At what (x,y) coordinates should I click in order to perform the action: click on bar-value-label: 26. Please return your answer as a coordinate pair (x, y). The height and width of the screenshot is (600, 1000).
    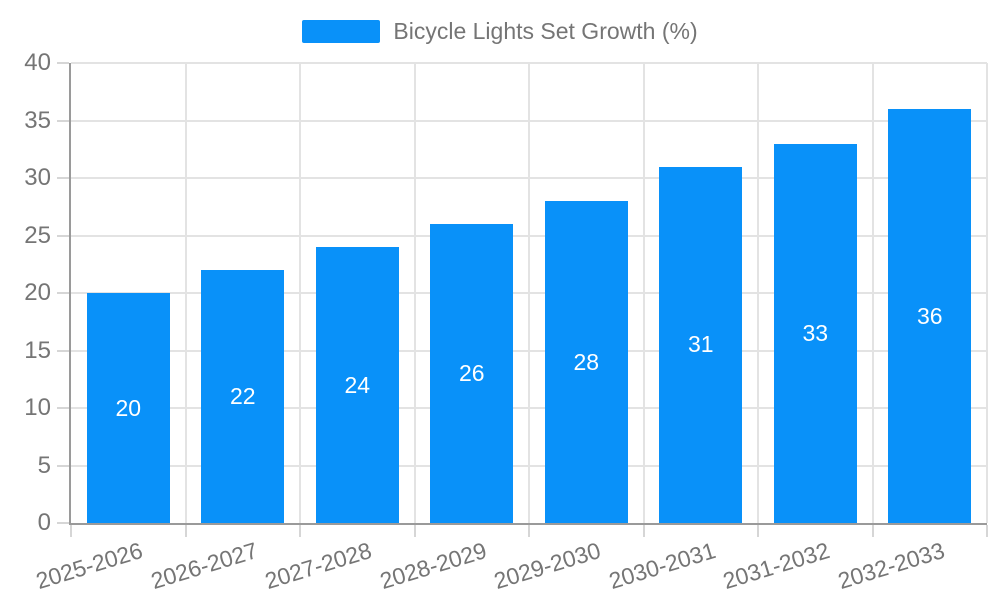
    Looking at the image, I should click on (471, 373).